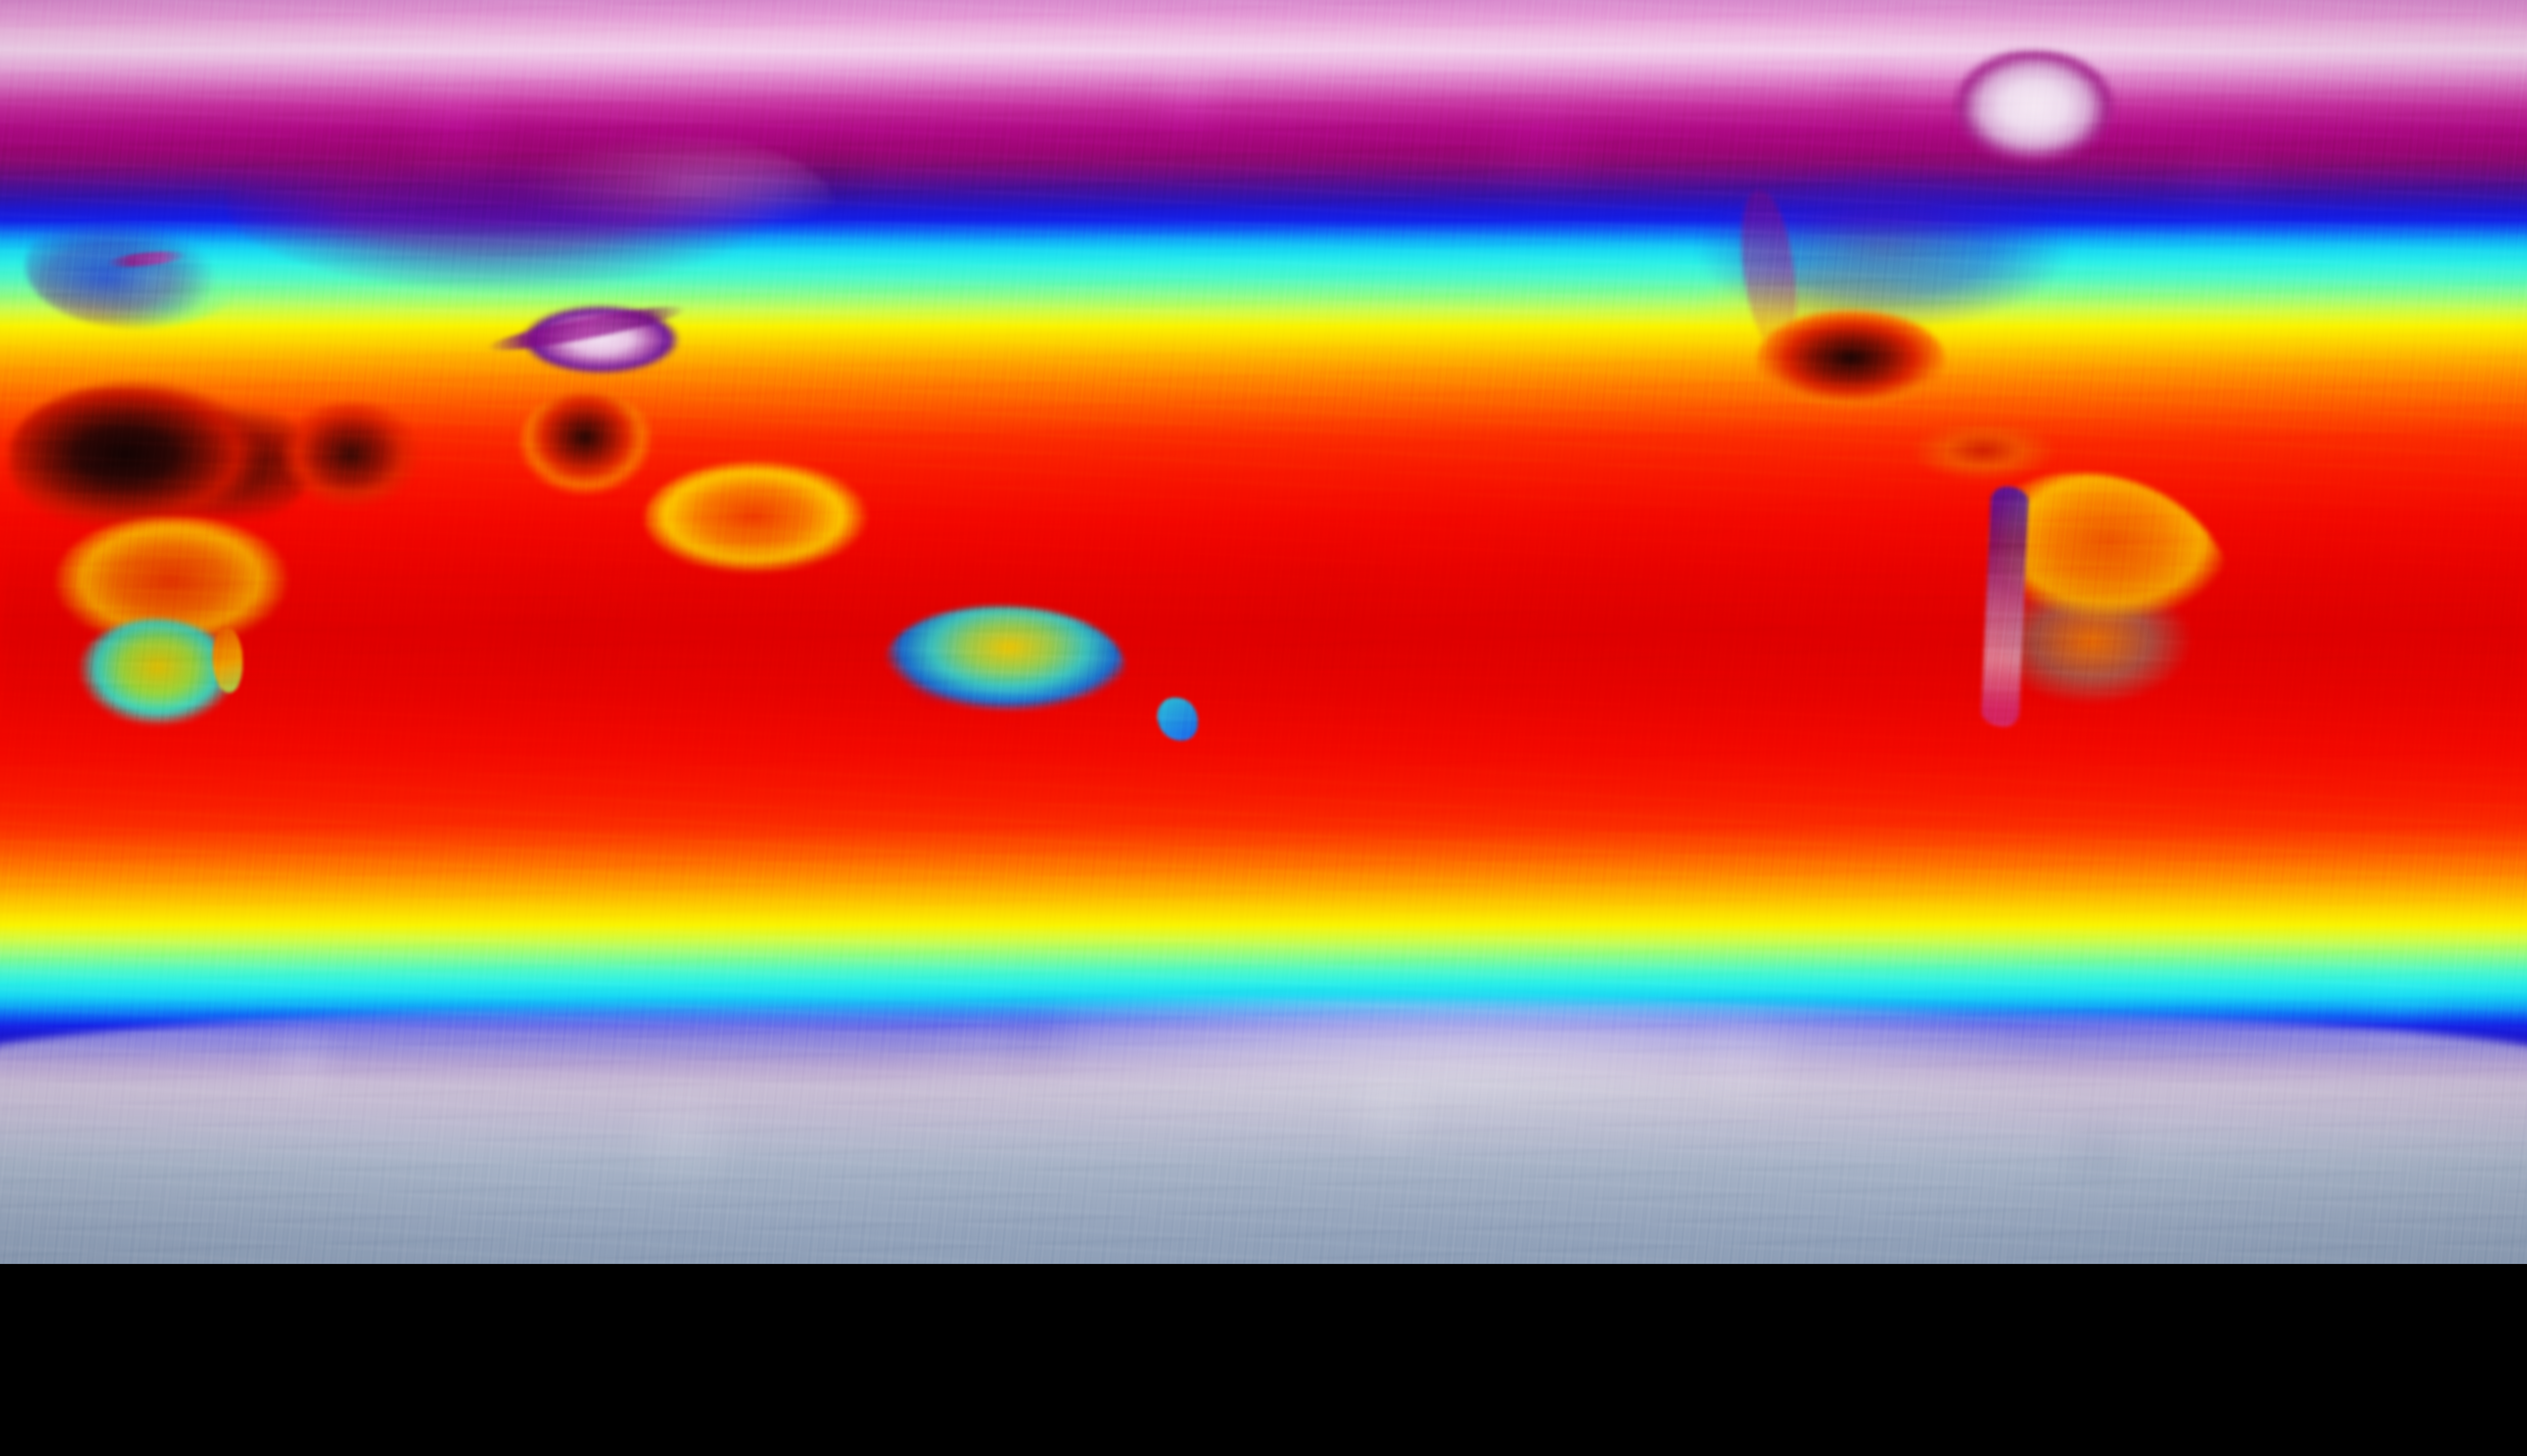 This screenshot has height=1456, width=2527. What do you see at coordinates (758, 518) in the screenshot?
I see `region-southeast-asia` at bounding box center [758, 518].